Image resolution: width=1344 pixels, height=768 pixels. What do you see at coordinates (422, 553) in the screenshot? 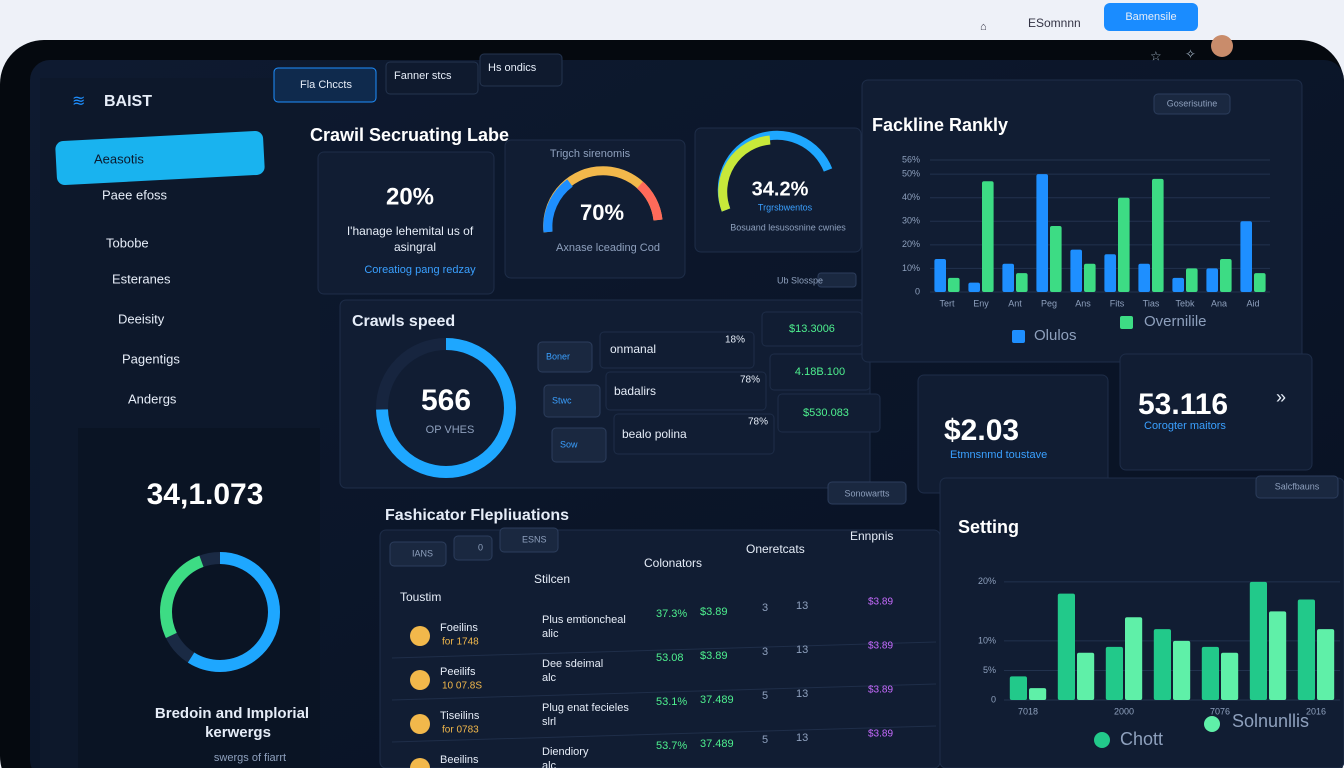
I see `filter-label: IANS` at bounding box center [422, 553].